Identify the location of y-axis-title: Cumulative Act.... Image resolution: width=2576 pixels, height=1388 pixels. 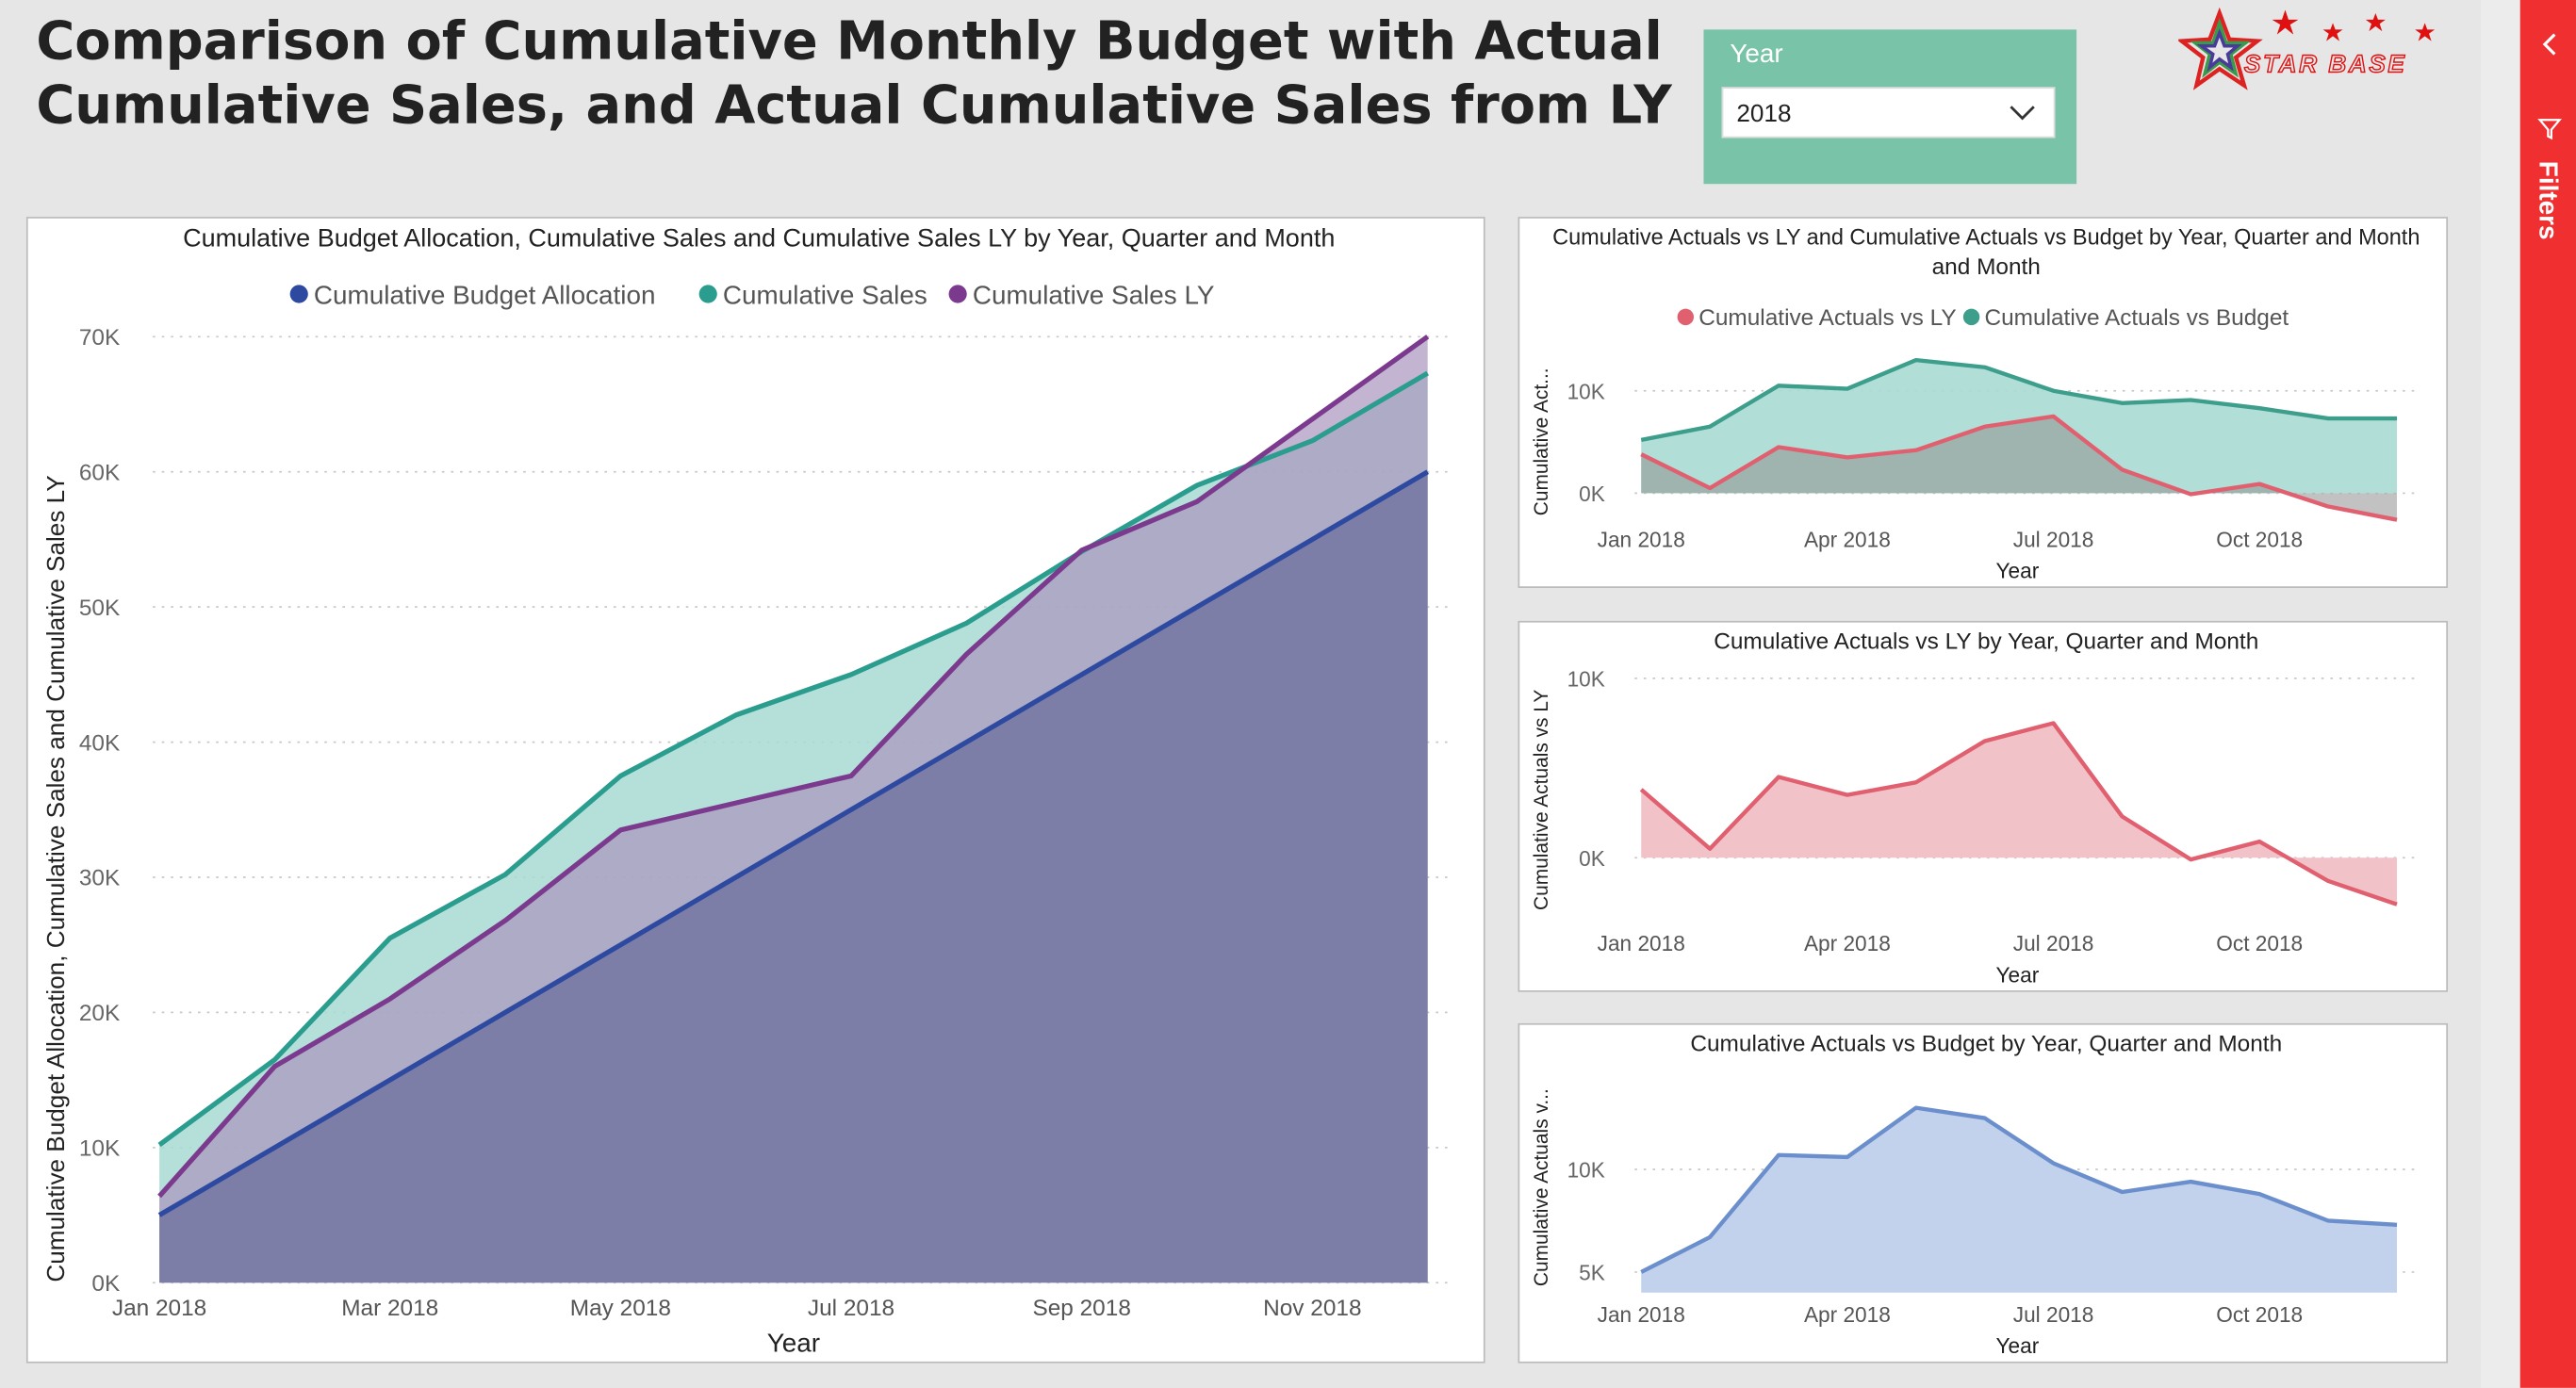
(1541, 441).